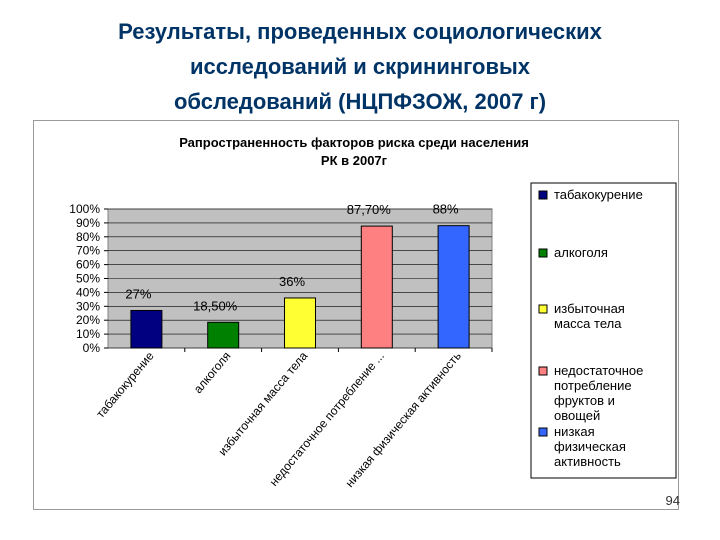 The width and height of the screenshot is (720, 540). Describe the element at coordinates (590, 446) in the screenshot. I see `legend-label-5: физическая` at that location.